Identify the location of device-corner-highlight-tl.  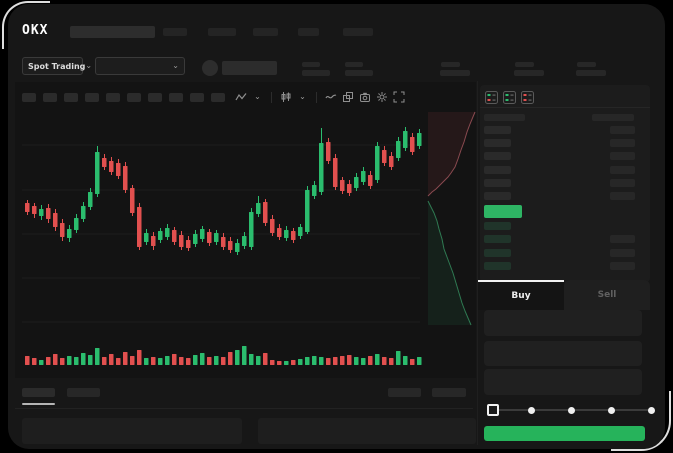
(26, 25).